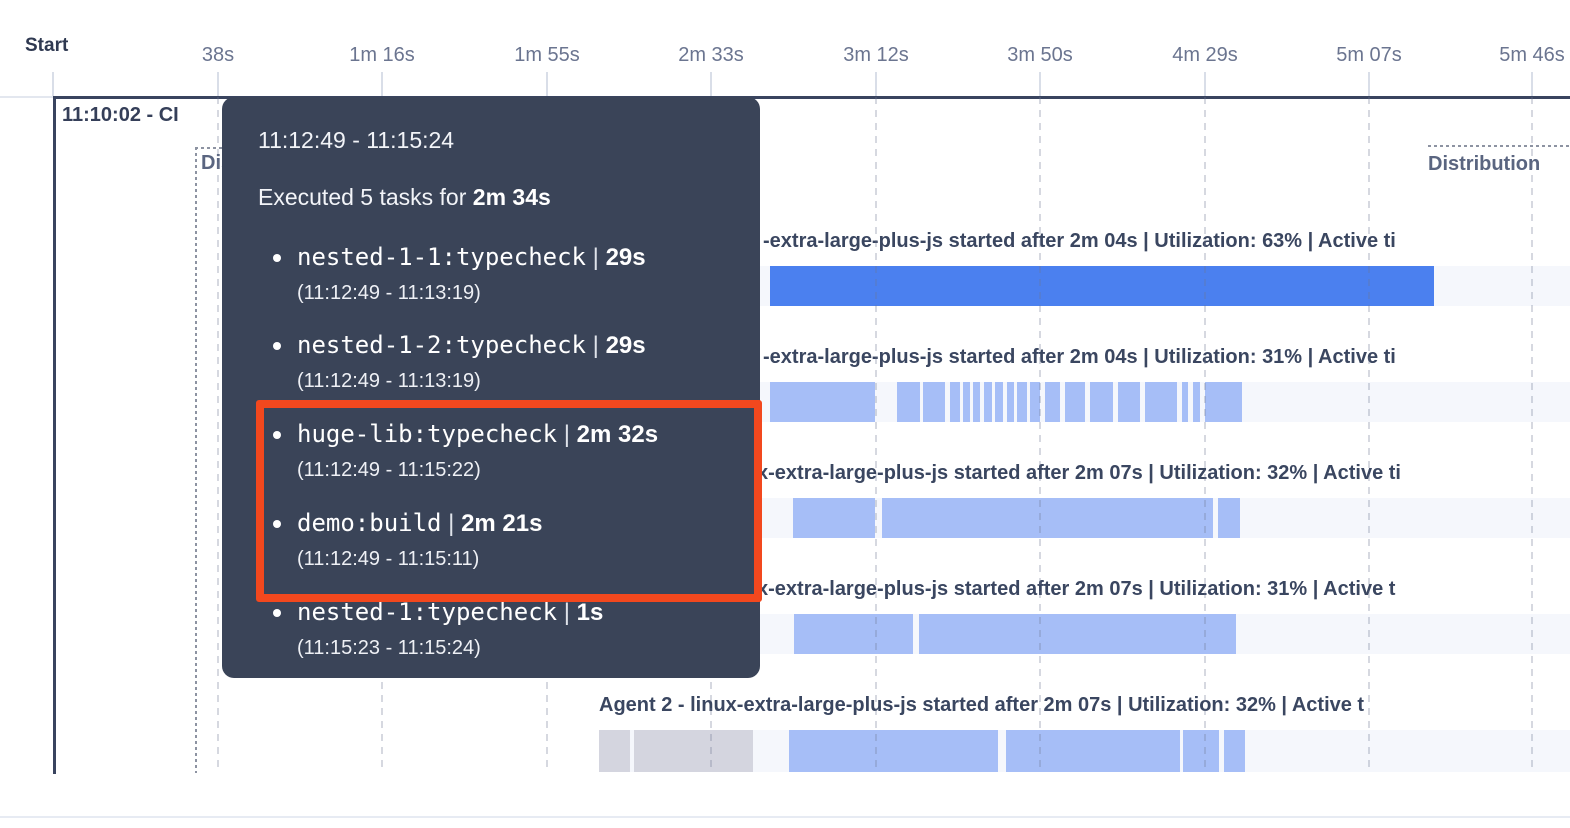  Describe the element at coordinates (47, 45) in the screenshot. I see `axis-start-label: Start` at that location.